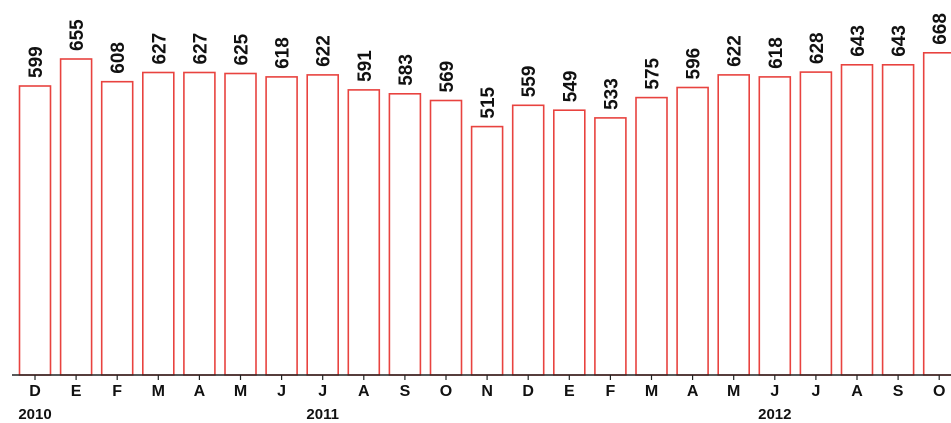 The width and height of the screenshot is (951, 423). Describe the element at coordinates (77, 35) in the screenshot. I see `value-label-1: 655` at that location.